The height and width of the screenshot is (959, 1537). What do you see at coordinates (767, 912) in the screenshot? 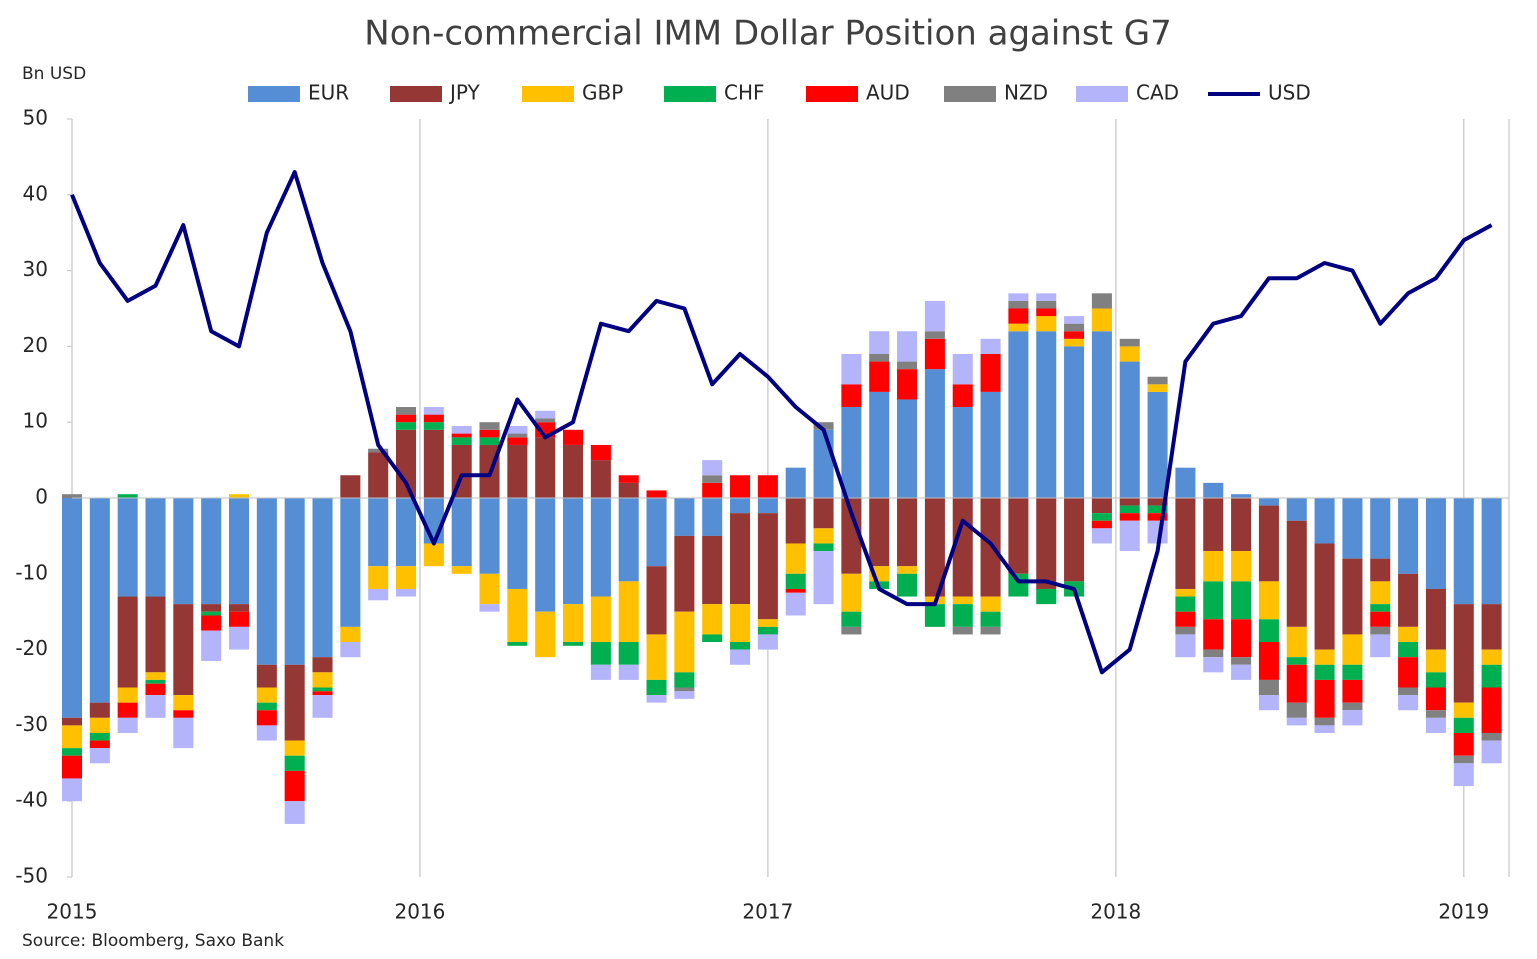
I see `x-tick-label: 2017` at bounding box center [767, 912].